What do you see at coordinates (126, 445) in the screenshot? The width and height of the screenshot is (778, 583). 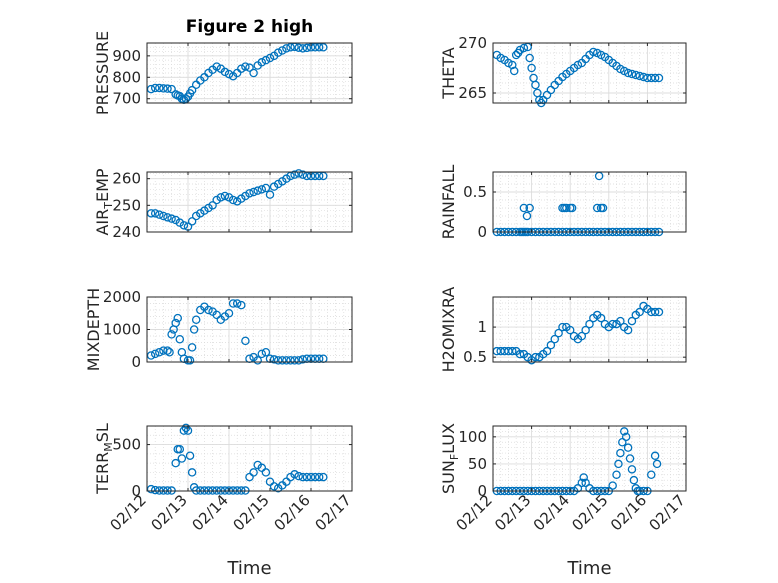 I see `y-tick-label: 500` at bounding box center [126, 445].